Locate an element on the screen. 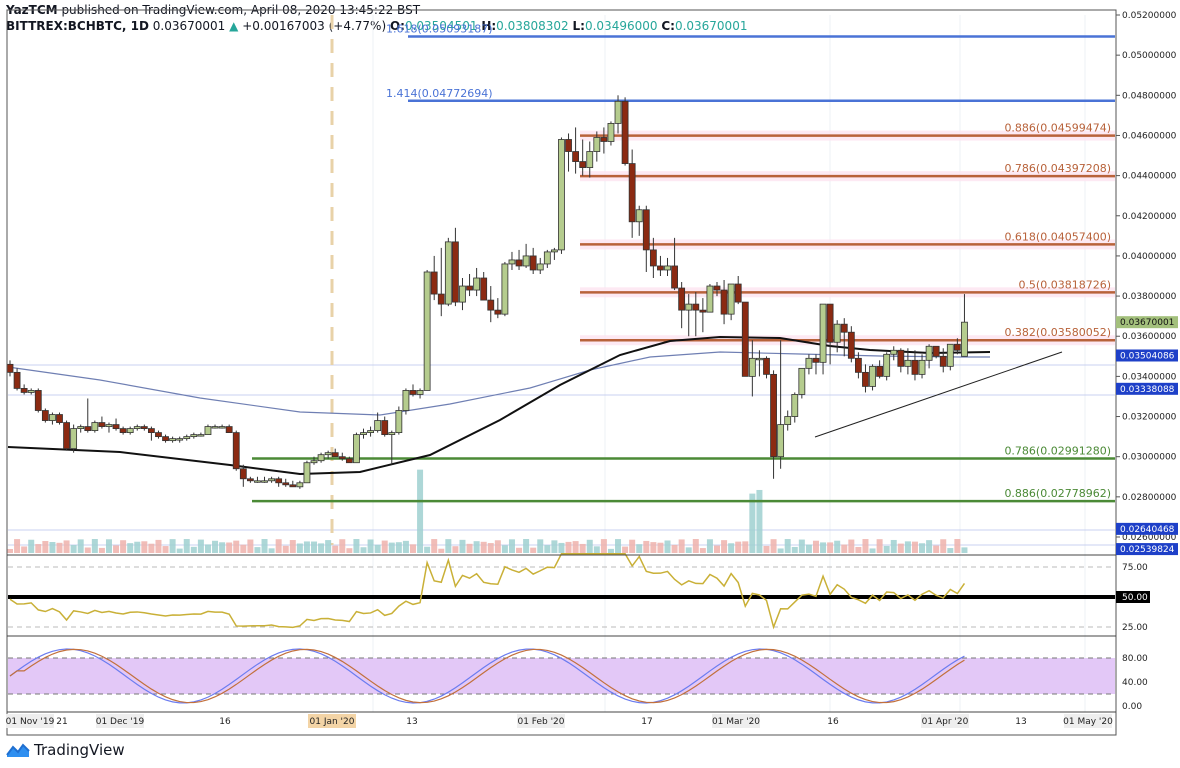 The image size is (1180, 768). symbol-name: BITTREX:BCHBTC, 1D is located at coordinates (77, 26).